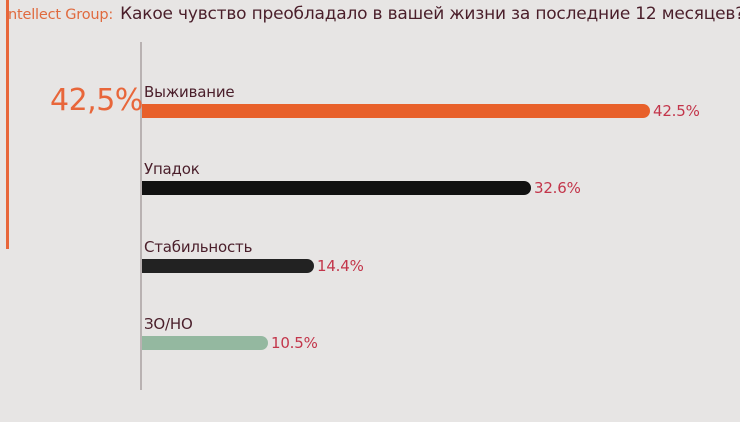 The height and width of the screenshot is (422, 740). Describe the element at coordinates (61, 15) in the screenshot. I see `brand-label: ntellect Group:` at that location.